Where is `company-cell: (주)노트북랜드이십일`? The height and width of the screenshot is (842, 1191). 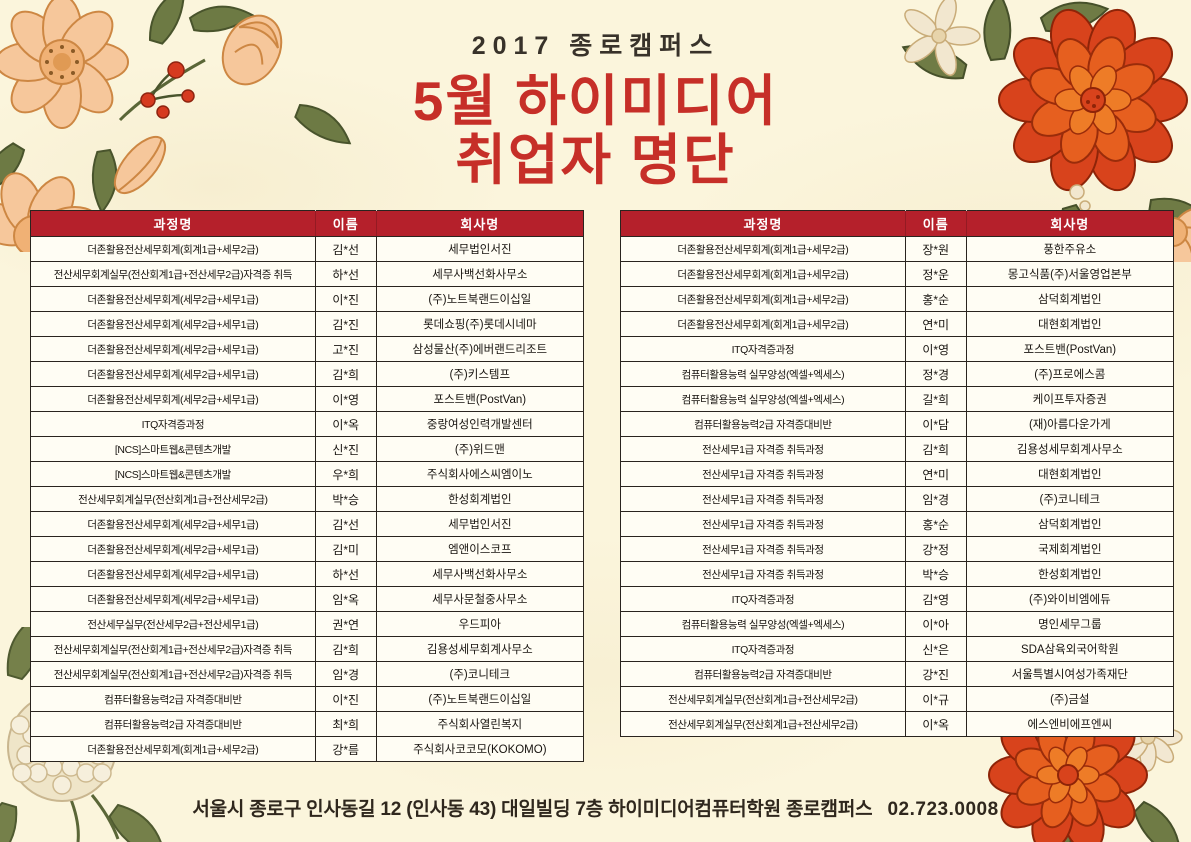
company-cell: (주)노트북랜드이십일 is located at coordinates (480, 299).